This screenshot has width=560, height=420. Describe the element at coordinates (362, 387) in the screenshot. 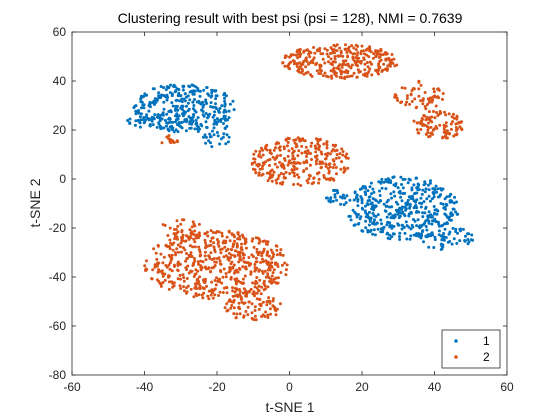

I see `x-tick-label: 20` at that location.